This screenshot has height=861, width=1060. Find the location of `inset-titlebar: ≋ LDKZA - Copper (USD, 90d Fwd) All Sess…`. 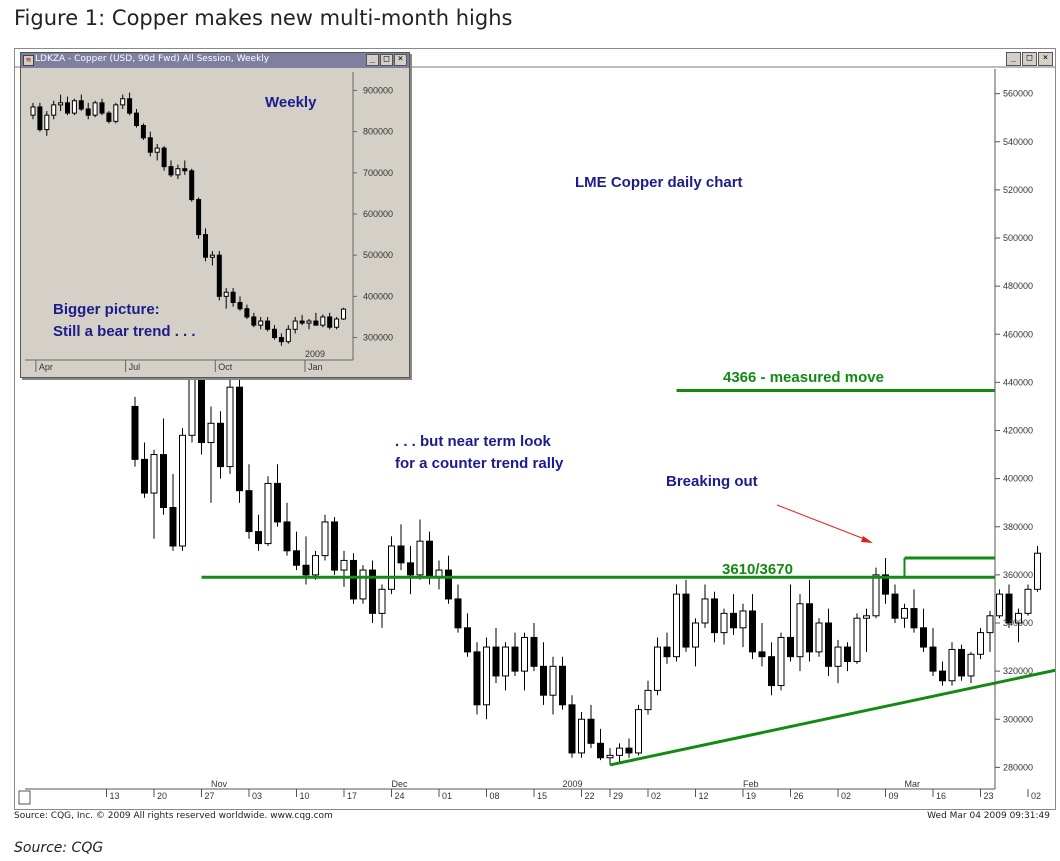

inset-titlebar: ≋ LDKZA - Copper (USD, 90d Fwd) All Sess… is located at coordinates (215, 60).